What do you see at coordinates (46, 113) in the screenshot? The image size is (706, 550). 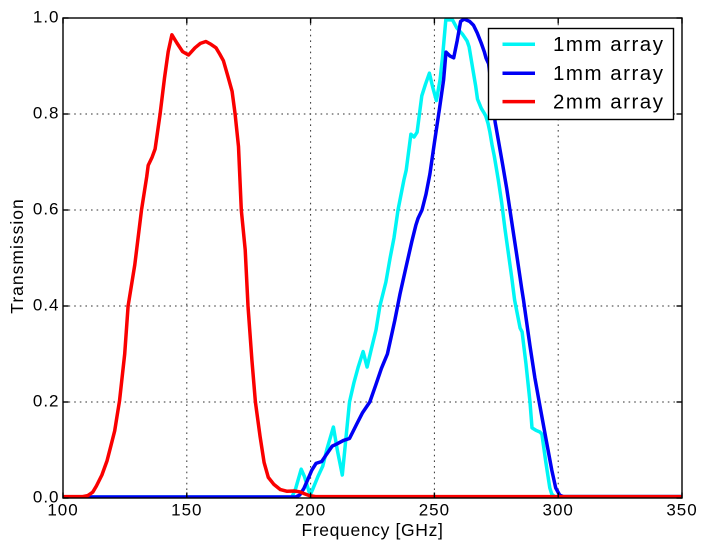 I see `svg-text: 0.8` at bounding box center [46, 113].